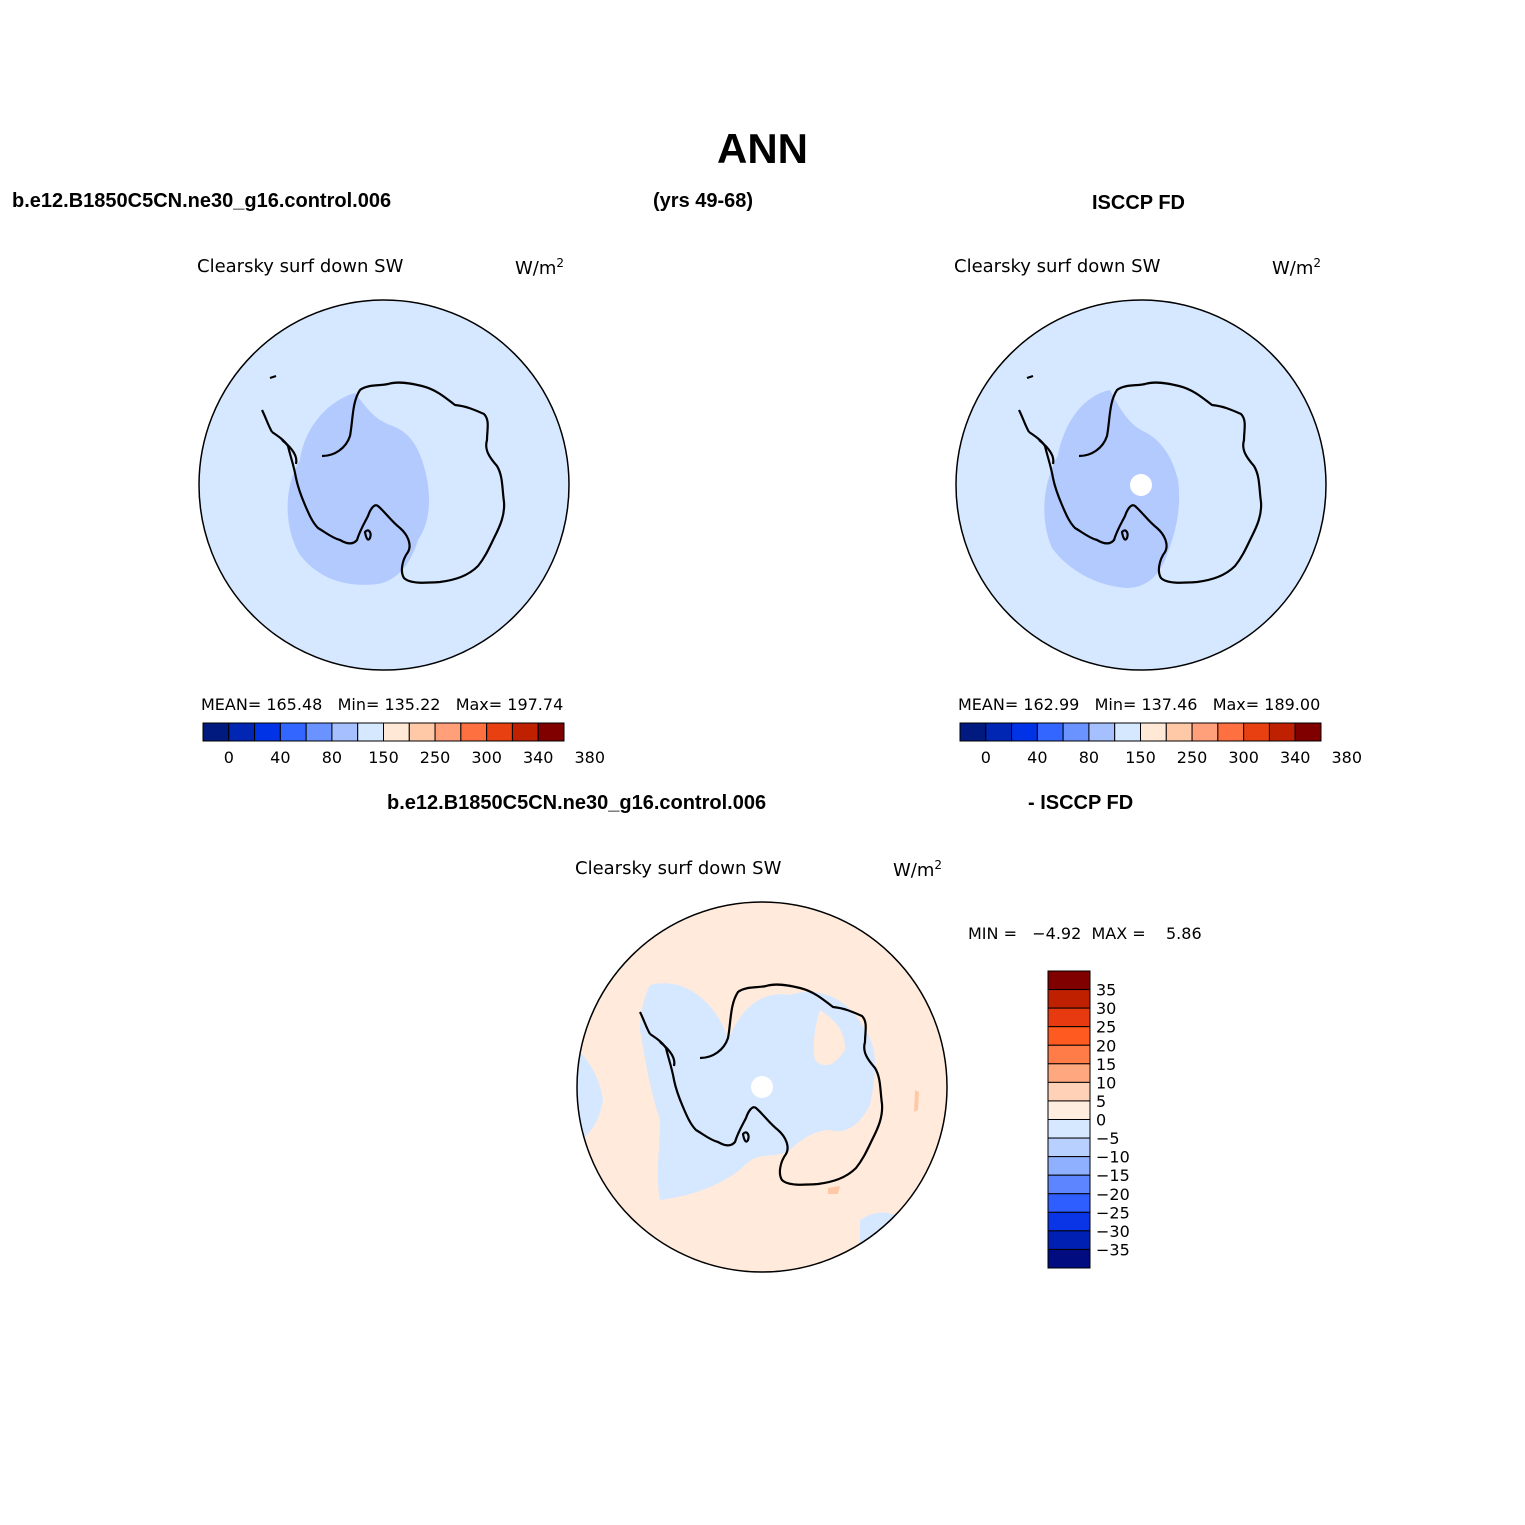 Image resolution: width=1525 pixels, height=1525 pixels. Describe the element at coordinates (280, 757) in the screenshot. I see `model-colorbar-tick-label: 40` at that location.